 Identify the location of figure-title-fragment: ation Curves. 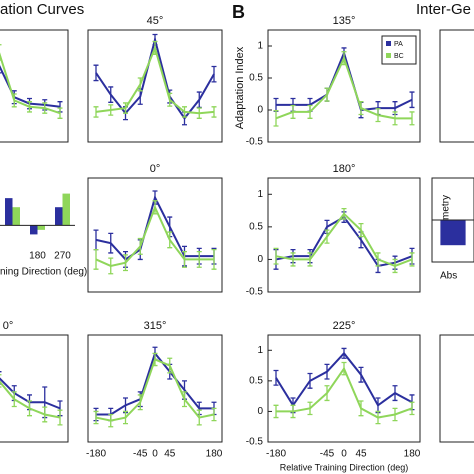
(42, 9).